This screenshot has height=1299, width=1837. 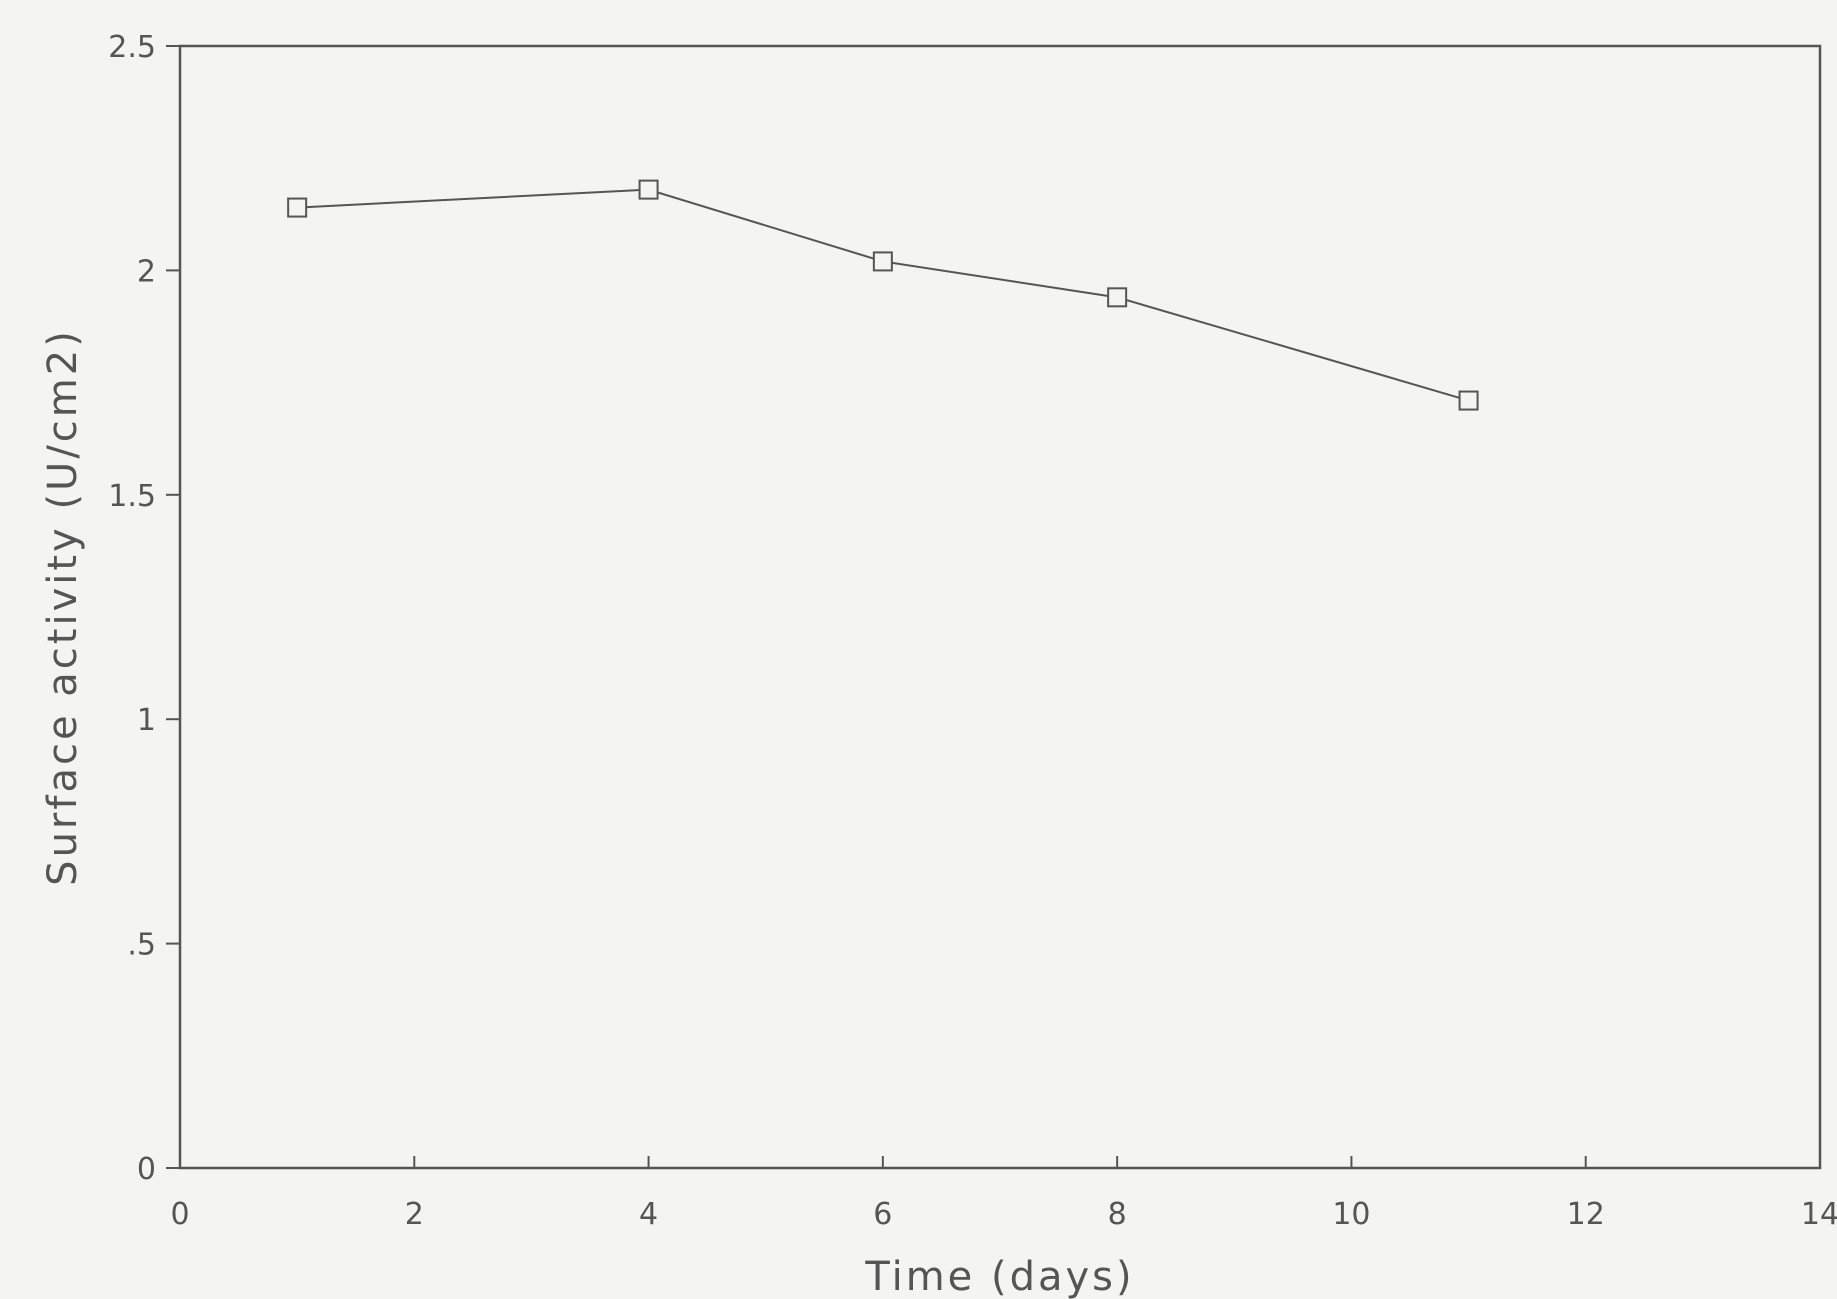 What do you see at coordinates (146, 1169) in the screenshot?
I see `y-tick-label: 0` at bounding box center [146, 1169].